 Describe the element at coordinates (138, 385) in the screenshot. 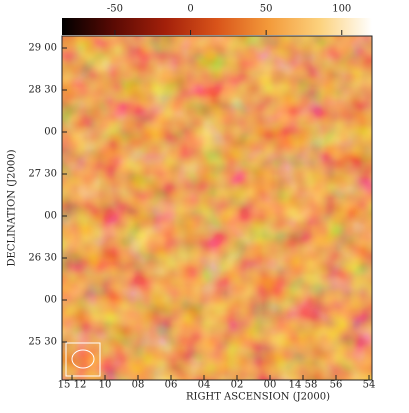

I see `x-tick-label: 08` at that location.